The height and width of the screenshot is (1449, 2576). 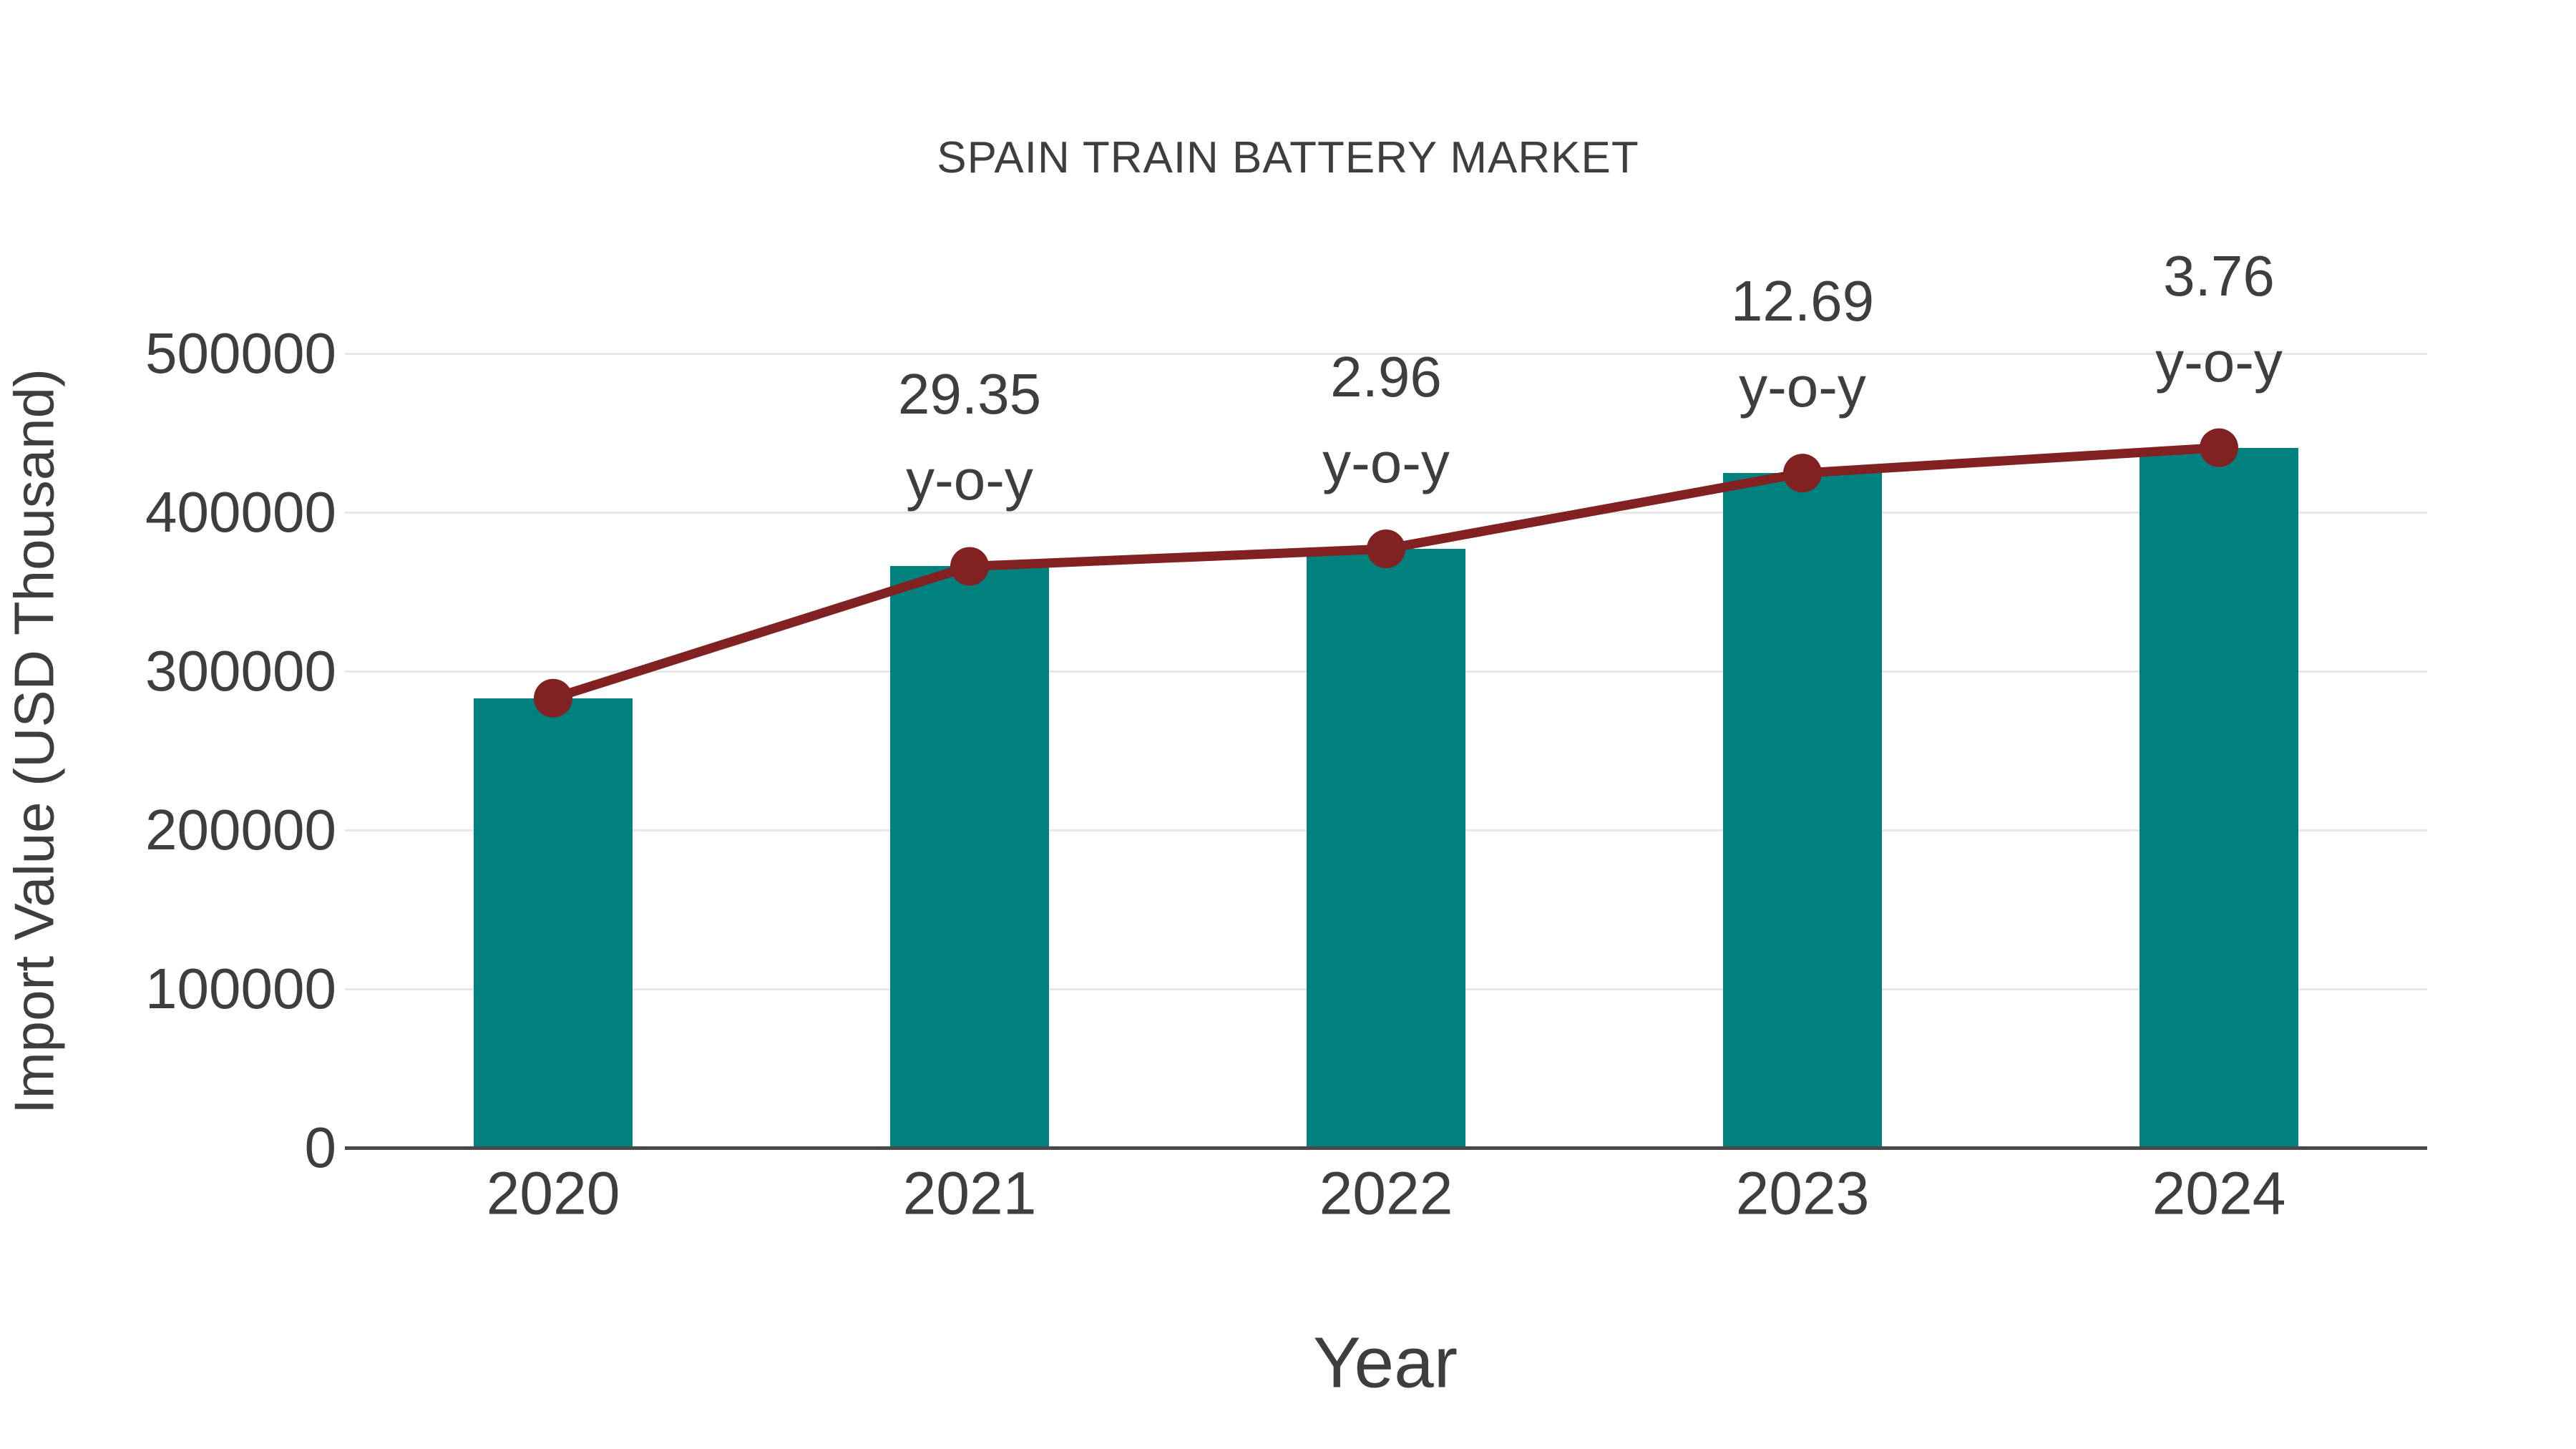 I want to click on bar-2020, so click(x=553, y=923).